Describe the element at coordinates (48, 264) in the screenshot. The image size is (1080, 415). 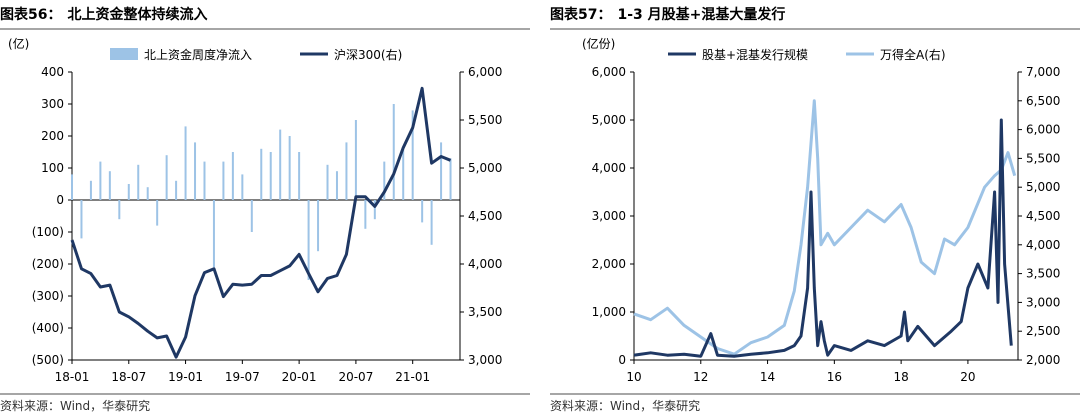
I see `y-left-tick-label: (200)` at that location.